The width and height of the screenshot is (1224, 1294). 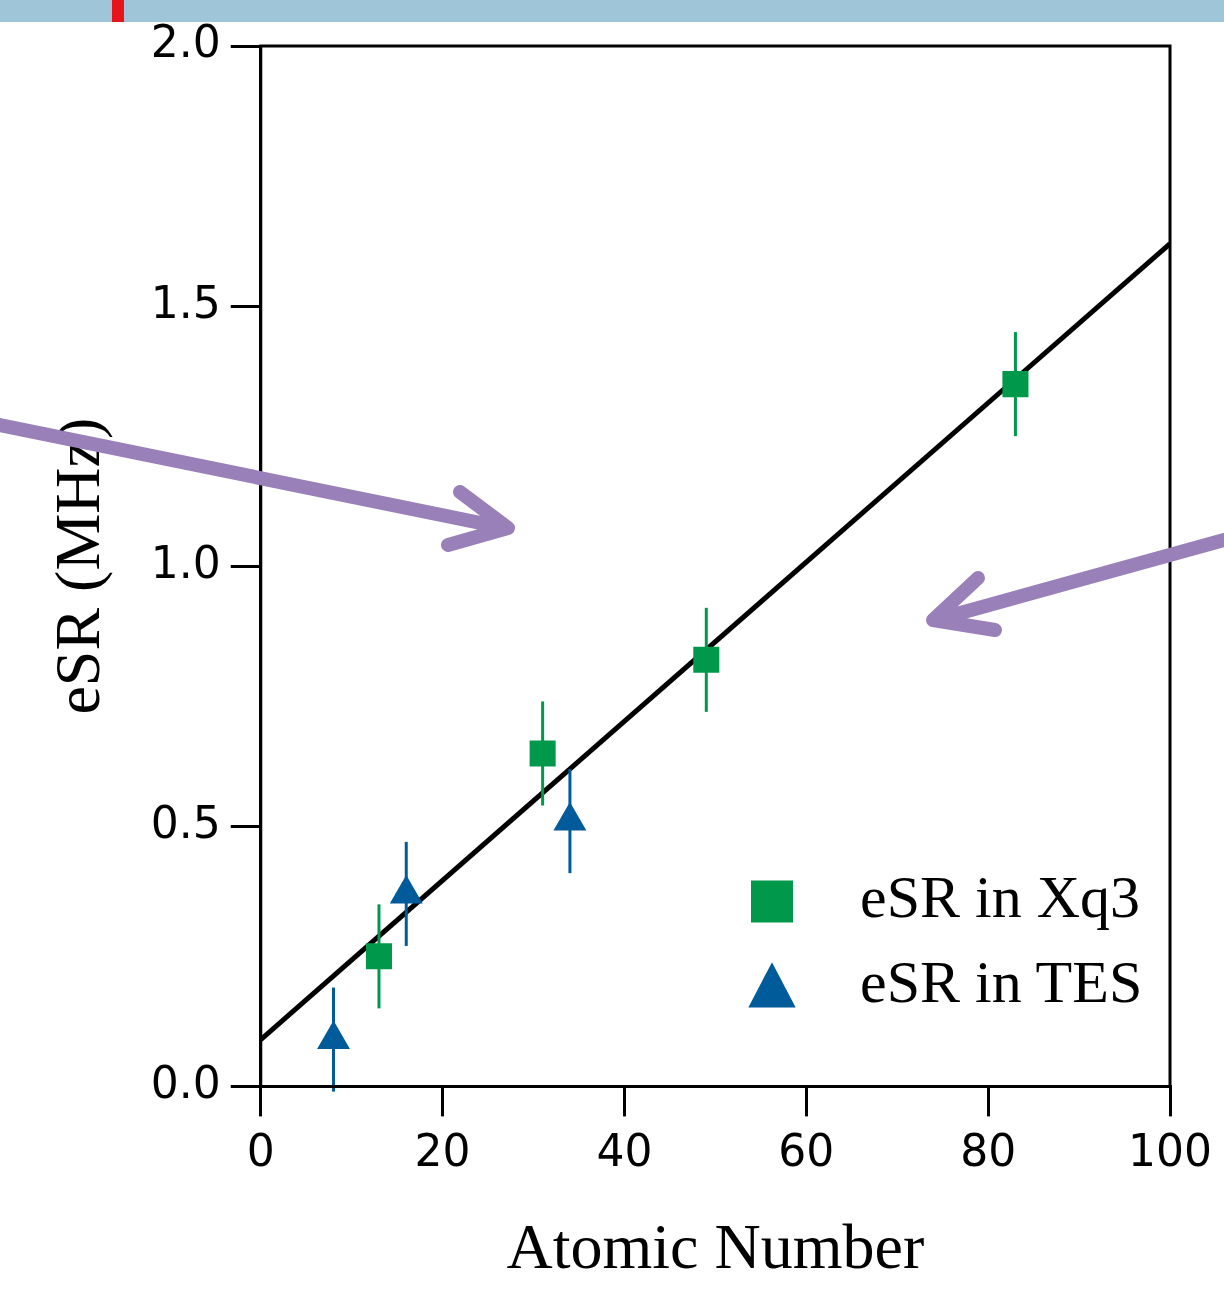 I want to click on legend-label: eSR in Xq3, so click(x=1000, y=897).